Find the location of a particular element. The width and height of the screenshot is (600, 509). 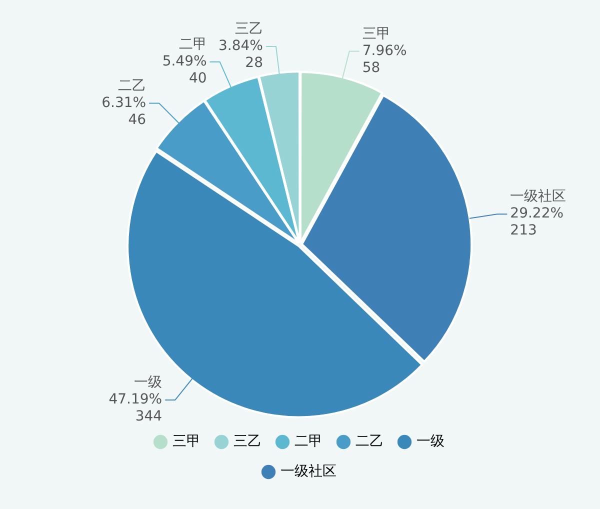

data-label: 7.96% 58 is located at coordinates (384, 59).